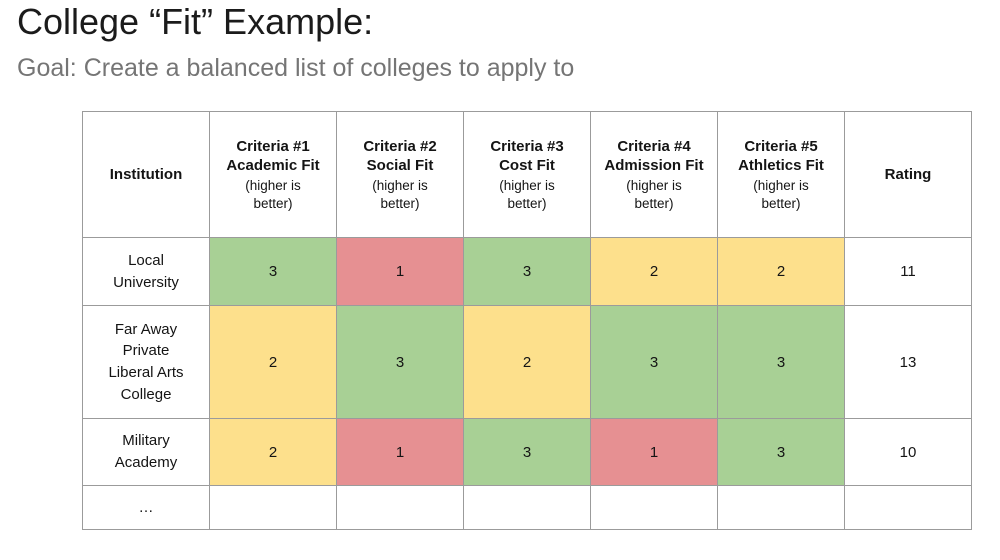  I want to click on header-title: Criteria #2 Social Fit, so click(400, 156).